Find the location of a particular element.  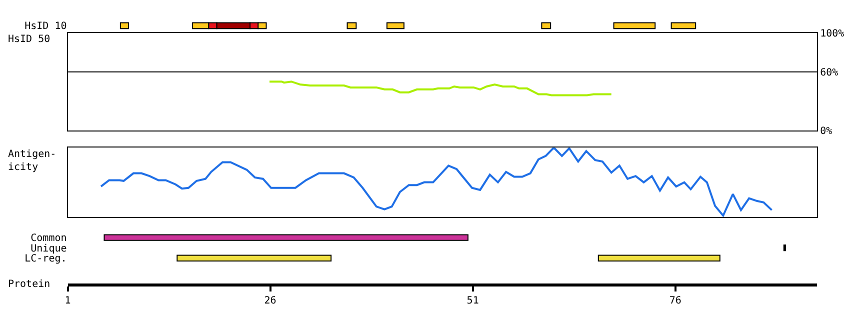

x-axis-title: Protein is located at coordinates (29, 284).